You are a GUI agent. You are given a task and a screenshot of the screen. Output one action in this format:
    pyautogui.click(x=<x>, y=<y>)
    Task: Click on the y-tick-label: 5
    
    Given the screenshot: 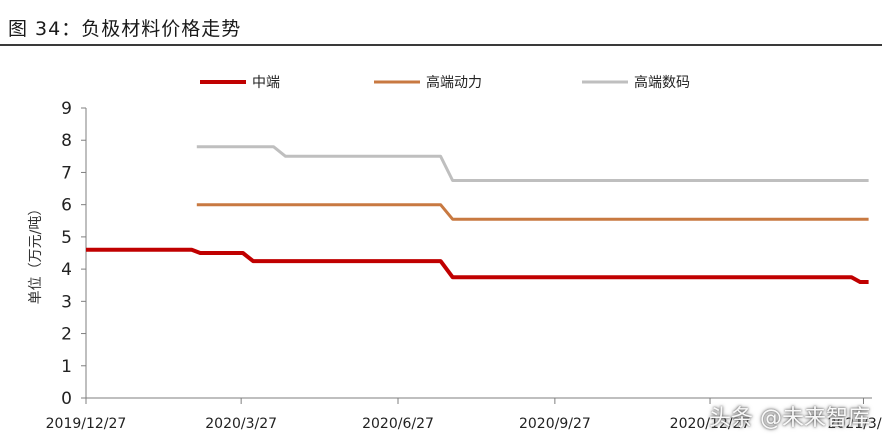 What is the action you would take?
    pyautogui.click(x=66, y=238)
    